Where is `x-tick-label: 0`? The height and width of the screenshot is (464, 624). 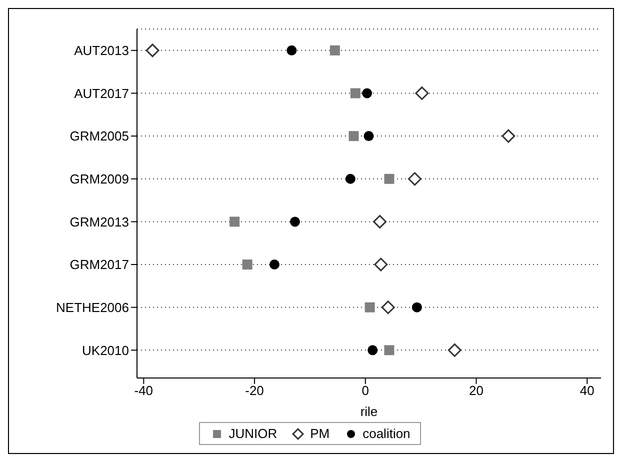 x-tick-label: 0 is located at coordinates (366, 390).